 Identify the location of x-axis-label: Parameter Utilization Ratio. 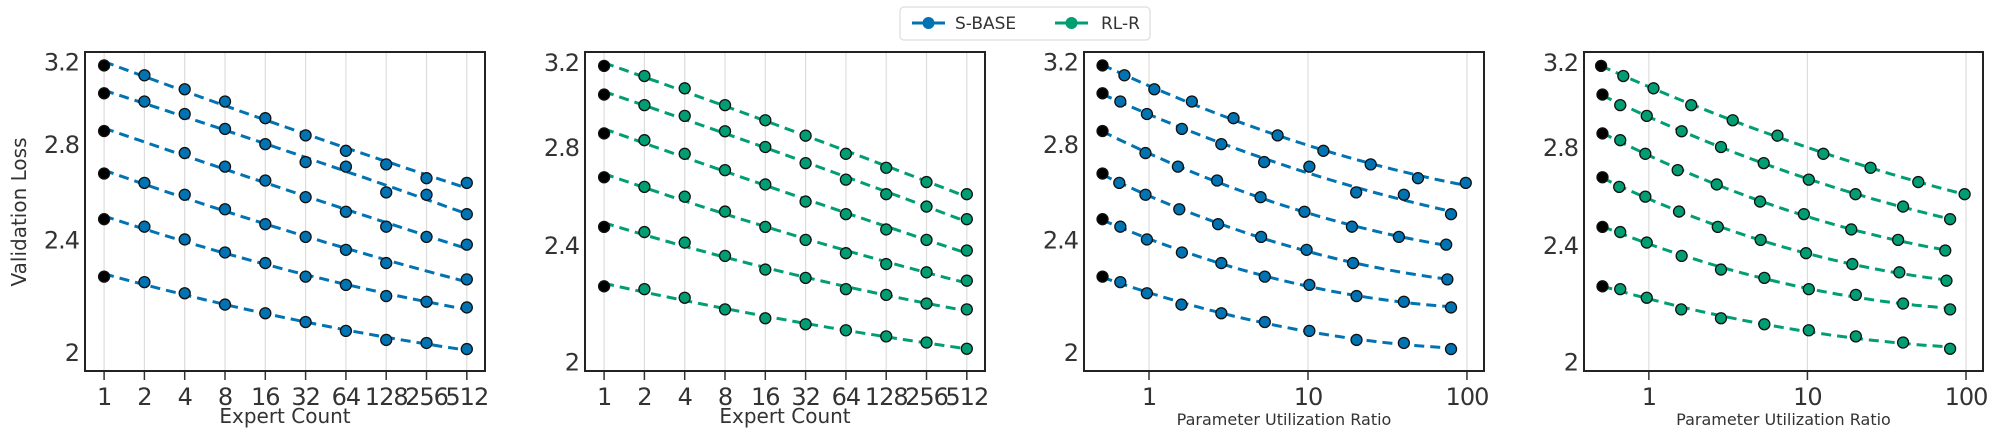
(1284, 419).